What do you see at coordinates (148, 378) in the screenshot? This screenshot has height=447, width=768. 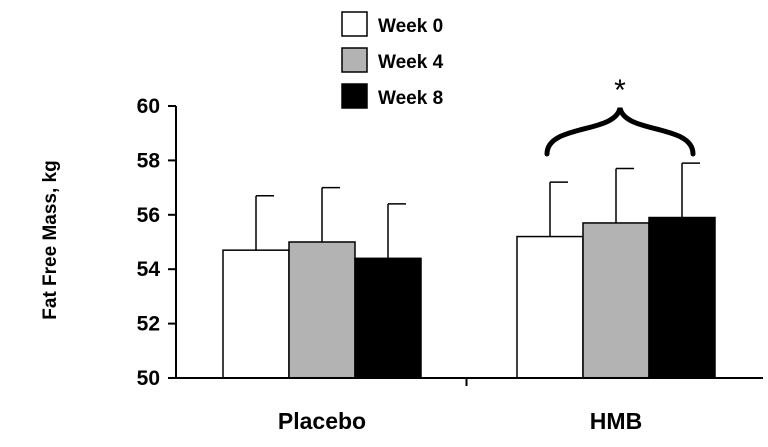 I see `y-tick-label: 50` at bounding box center [148, 378].